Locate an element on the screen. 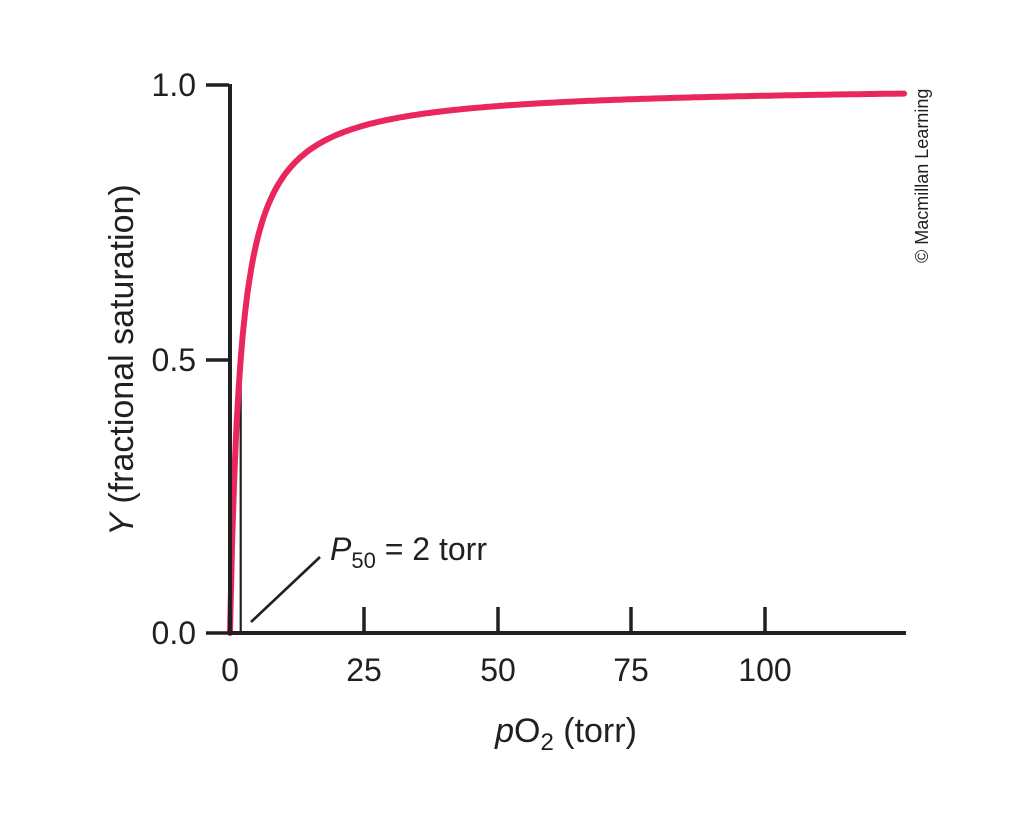  x-axis-title-O: O is located at coordinates (527, 731).